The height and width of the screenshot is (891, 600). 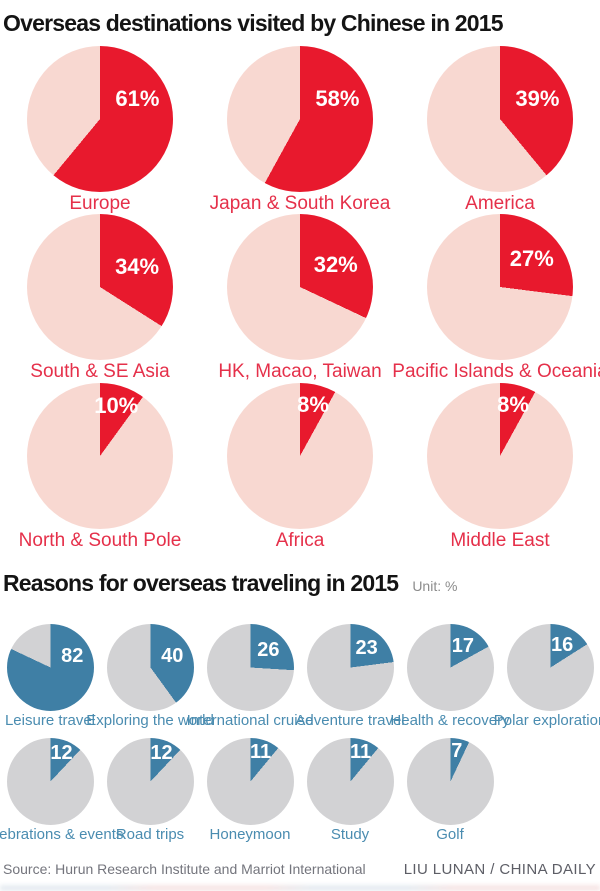 What do you see at coordinates (250, 720) in the screenshot?
I see `pie-category-label: International cruise` at bounding box center [250, 720].